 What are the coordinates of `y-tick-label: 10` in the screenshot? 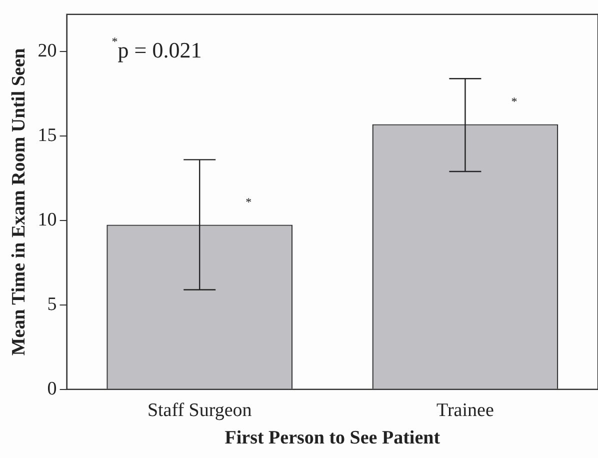 It's located at (47, 219).